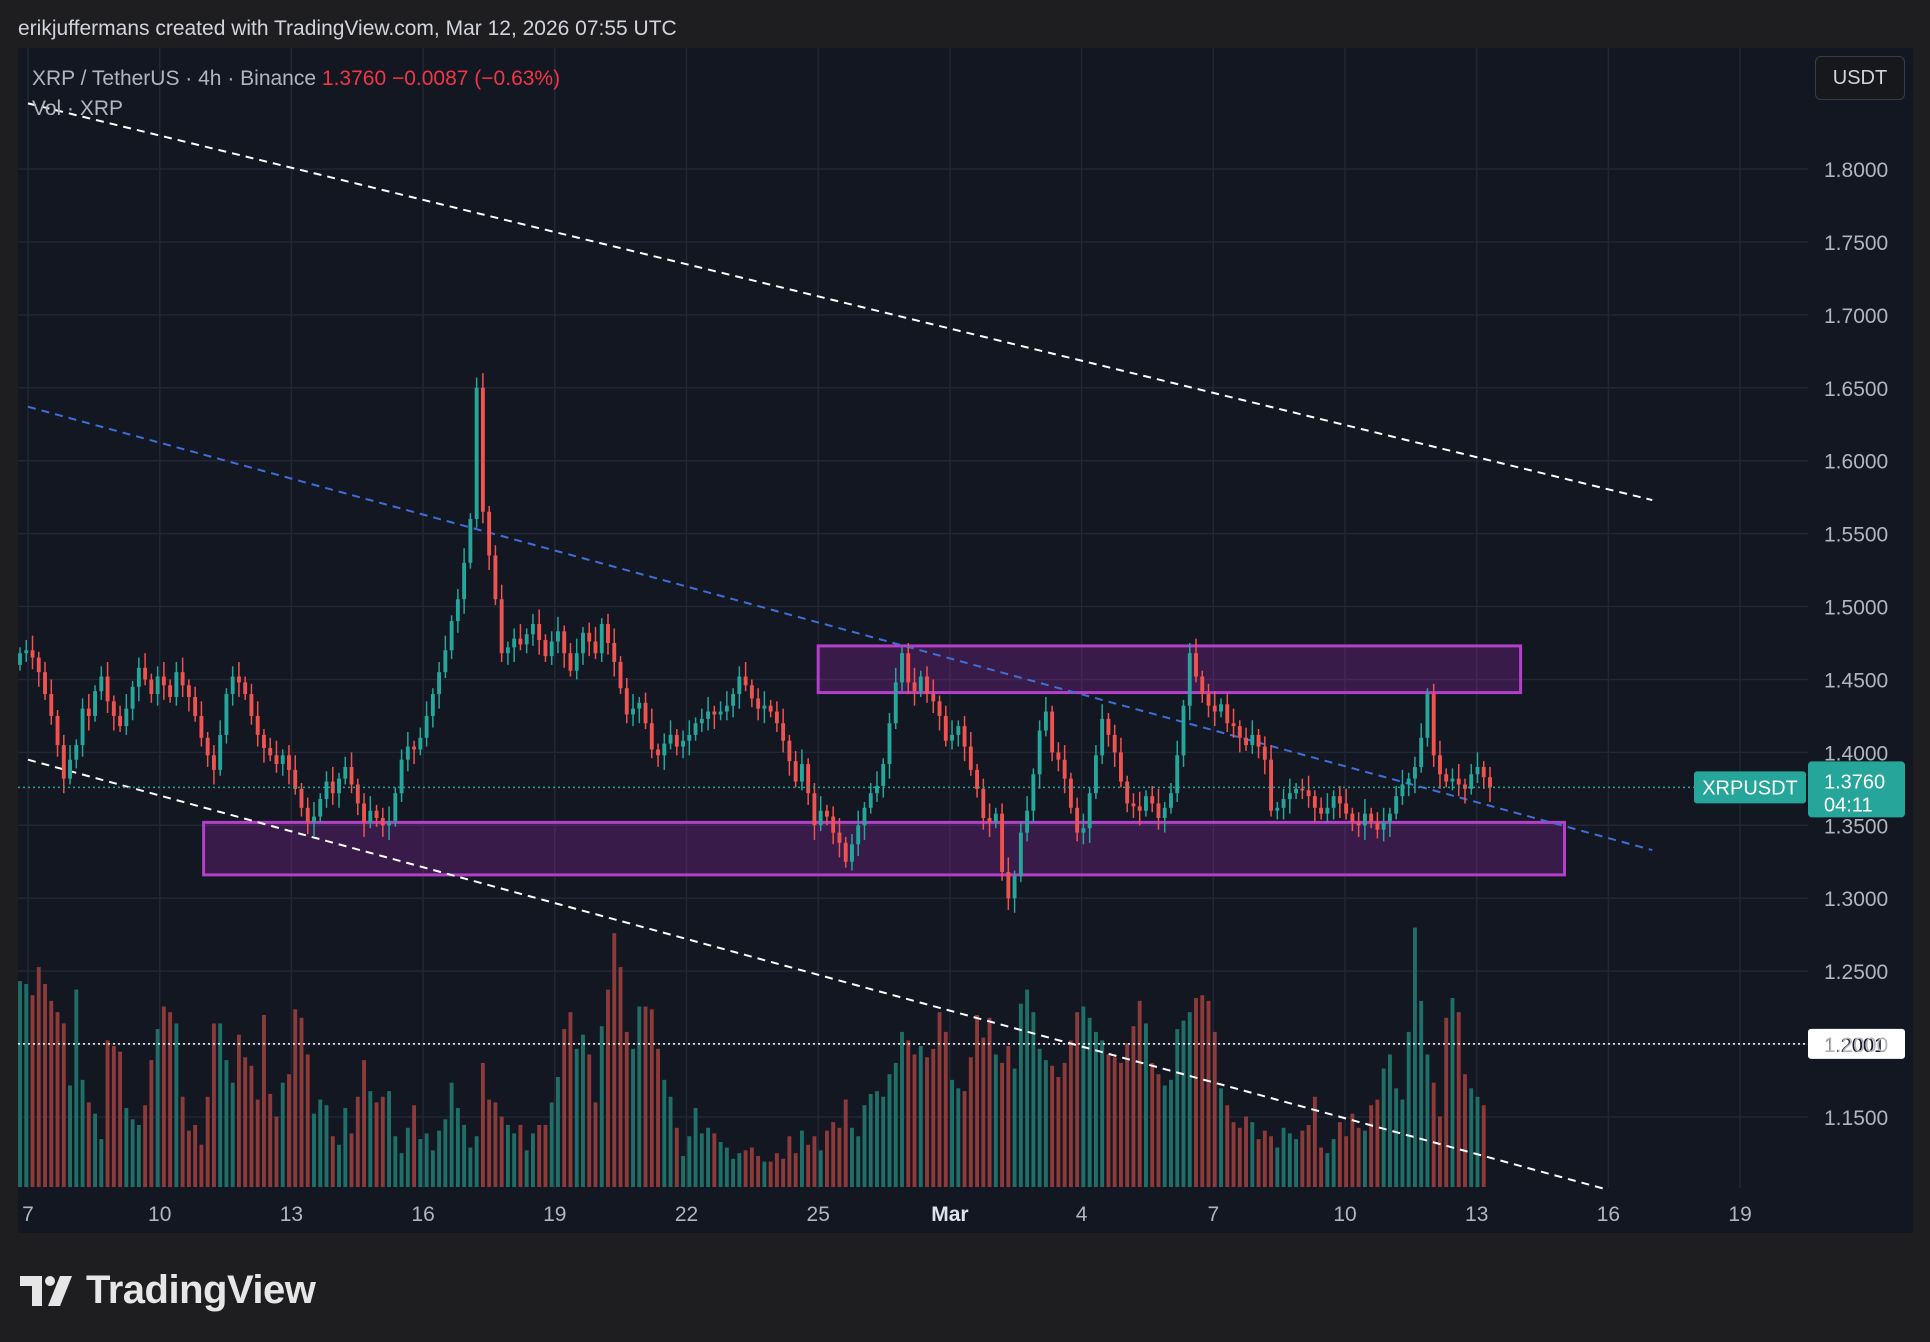  Describe the element at coordinates (174, 78) in the screenshot. I see `symbol-label: XRP / TetherUS · 4h · Binance` at that location.